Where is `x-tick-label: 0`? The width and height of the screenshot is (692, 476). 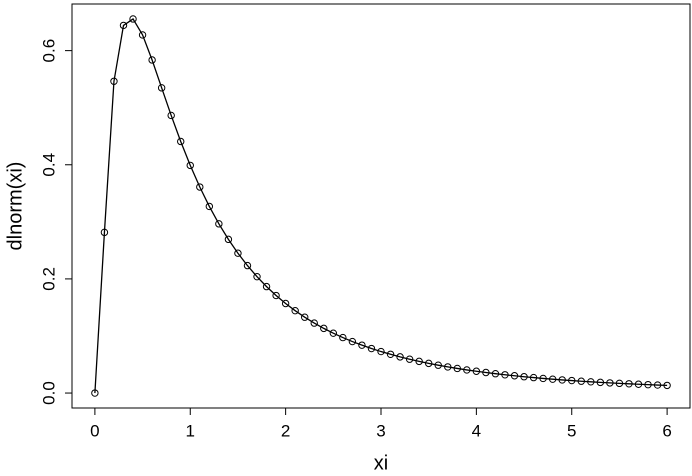 x-tick-label: 0 is located at coordinates (94, 430).